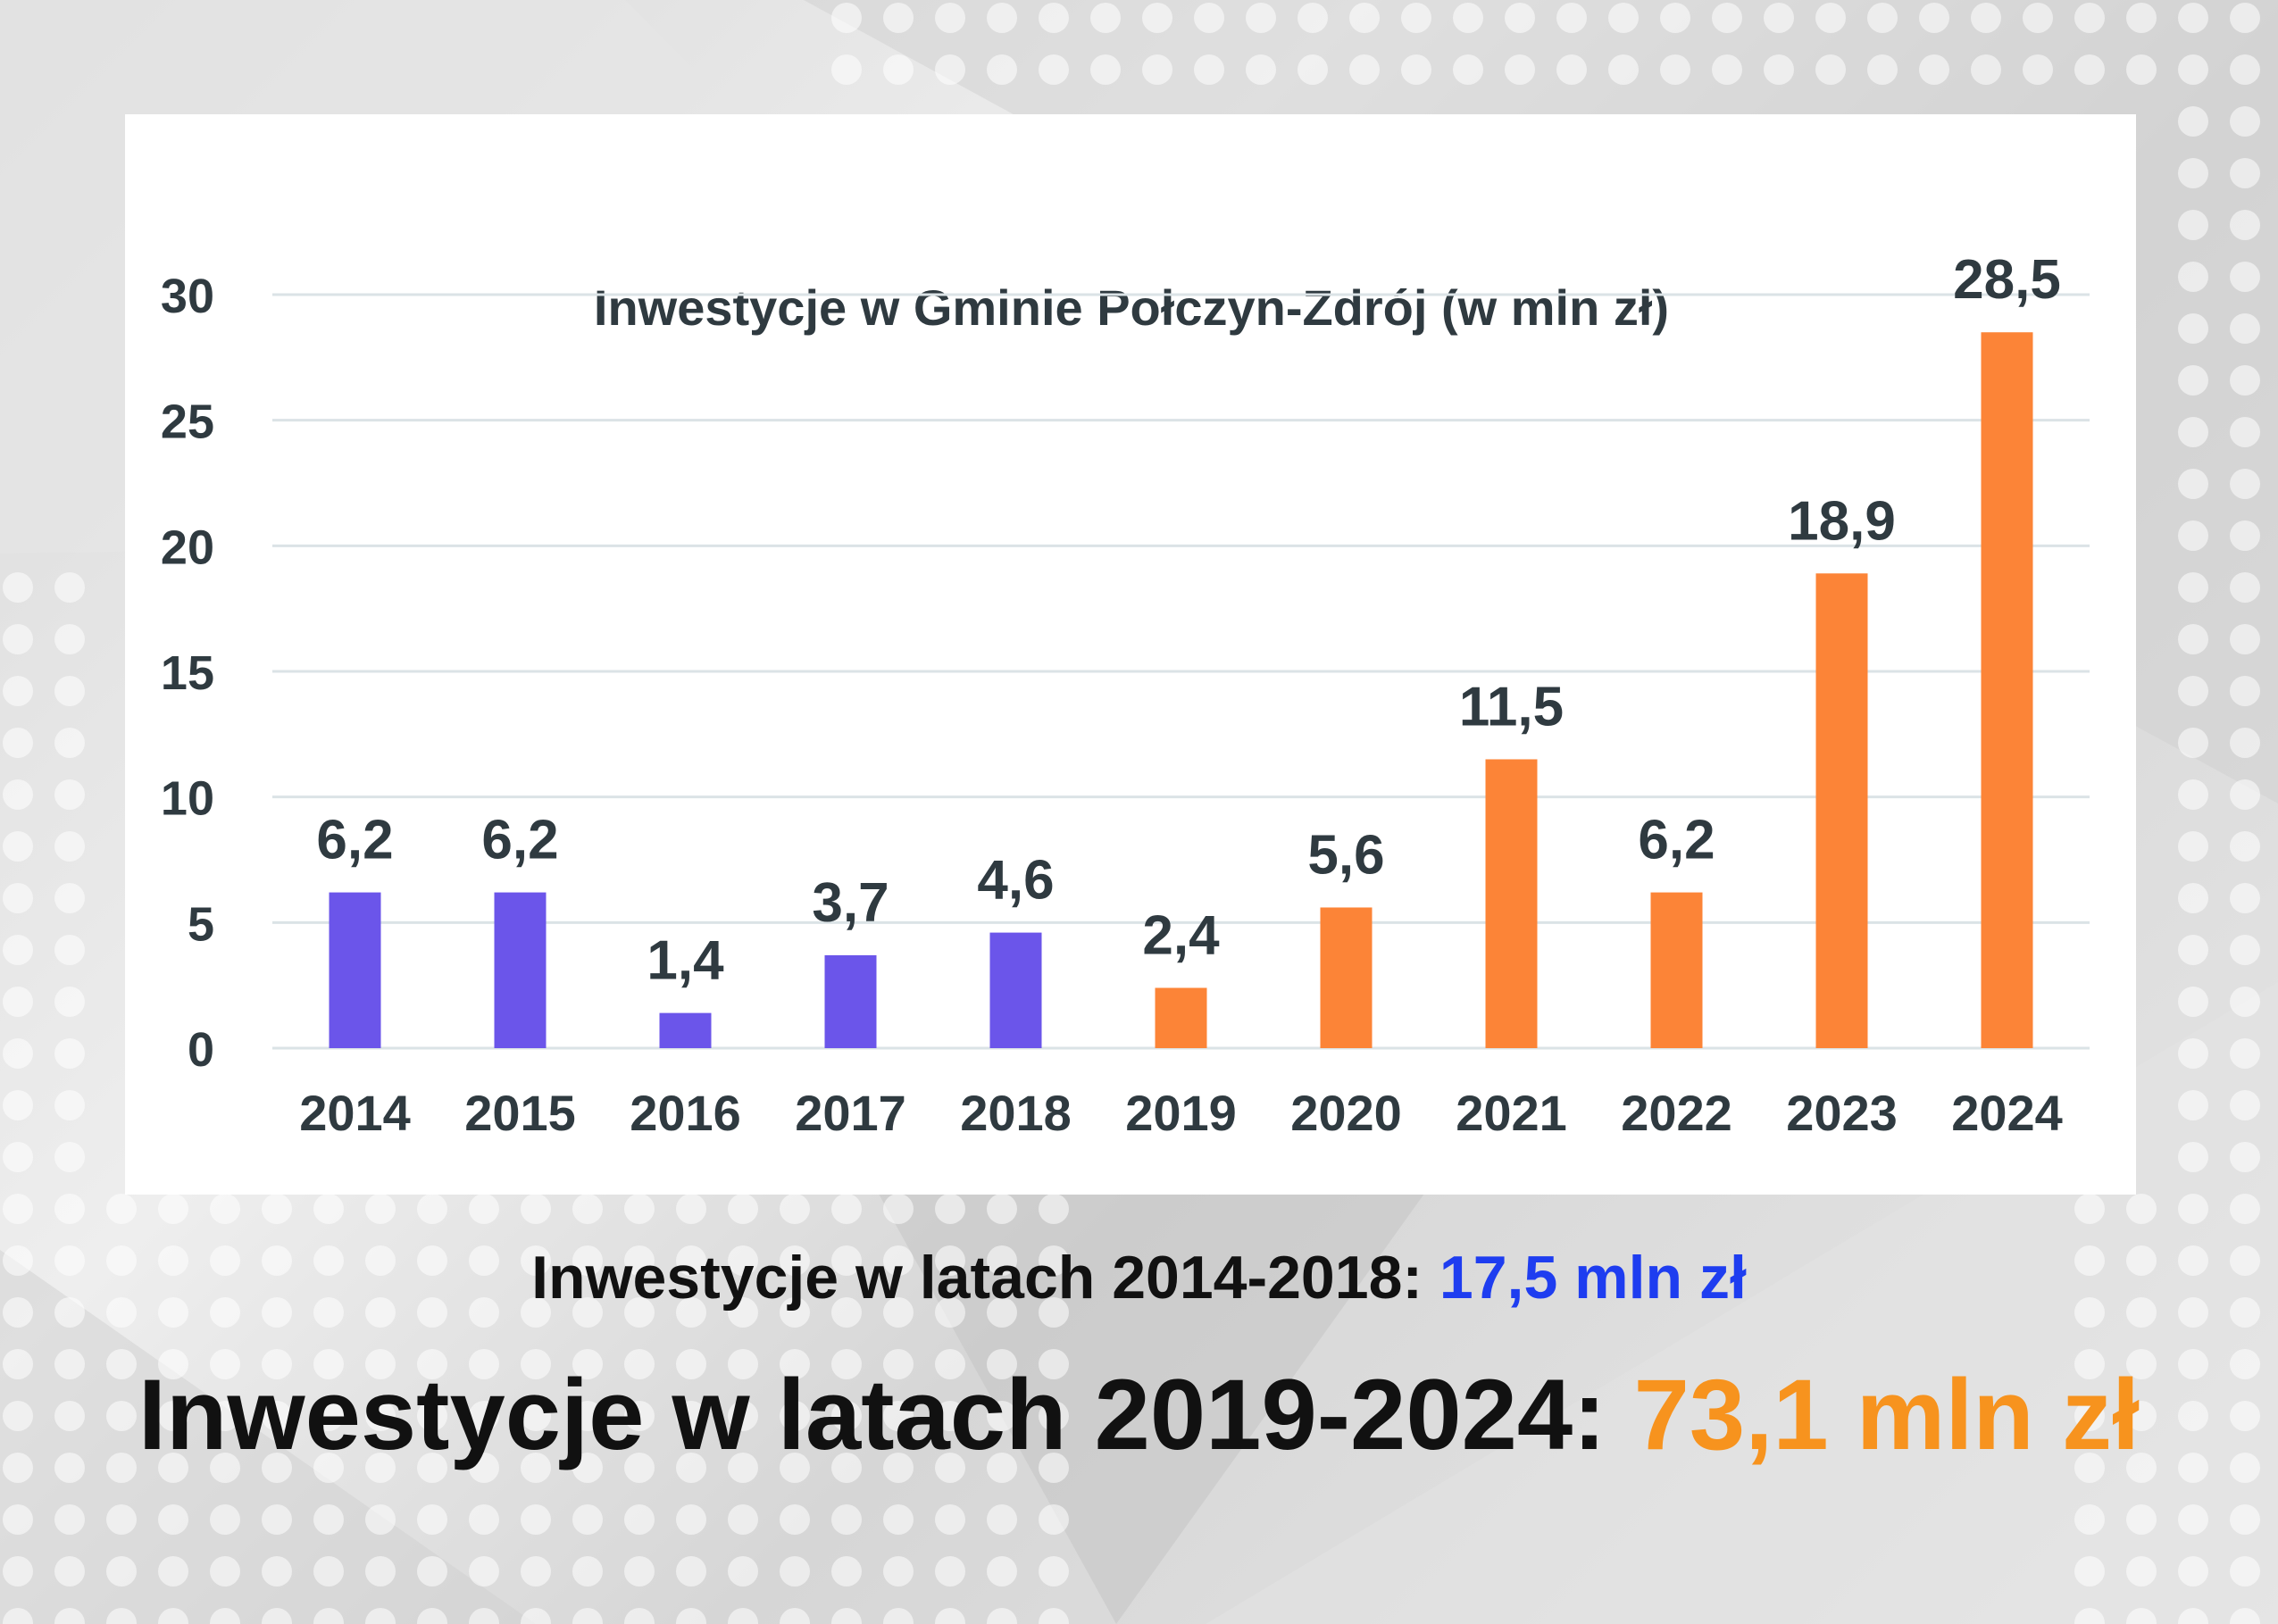 This screenshot has height=1624, width=2278. I want to click on x-tick-label-2019: 2019, so click(1181, 1113).